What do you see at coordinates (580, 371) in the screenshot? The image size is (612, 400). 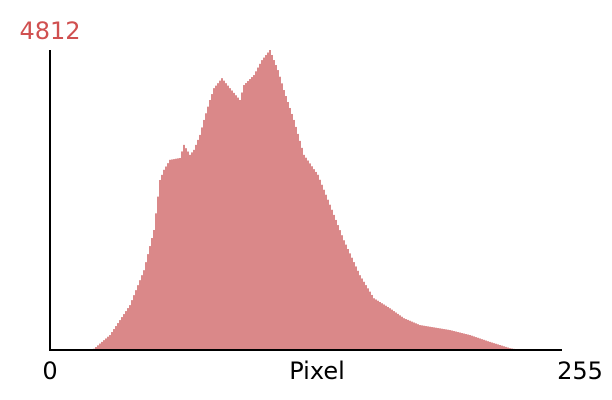 I see `x-tick-label: 255` at bounding box center [580, 371].